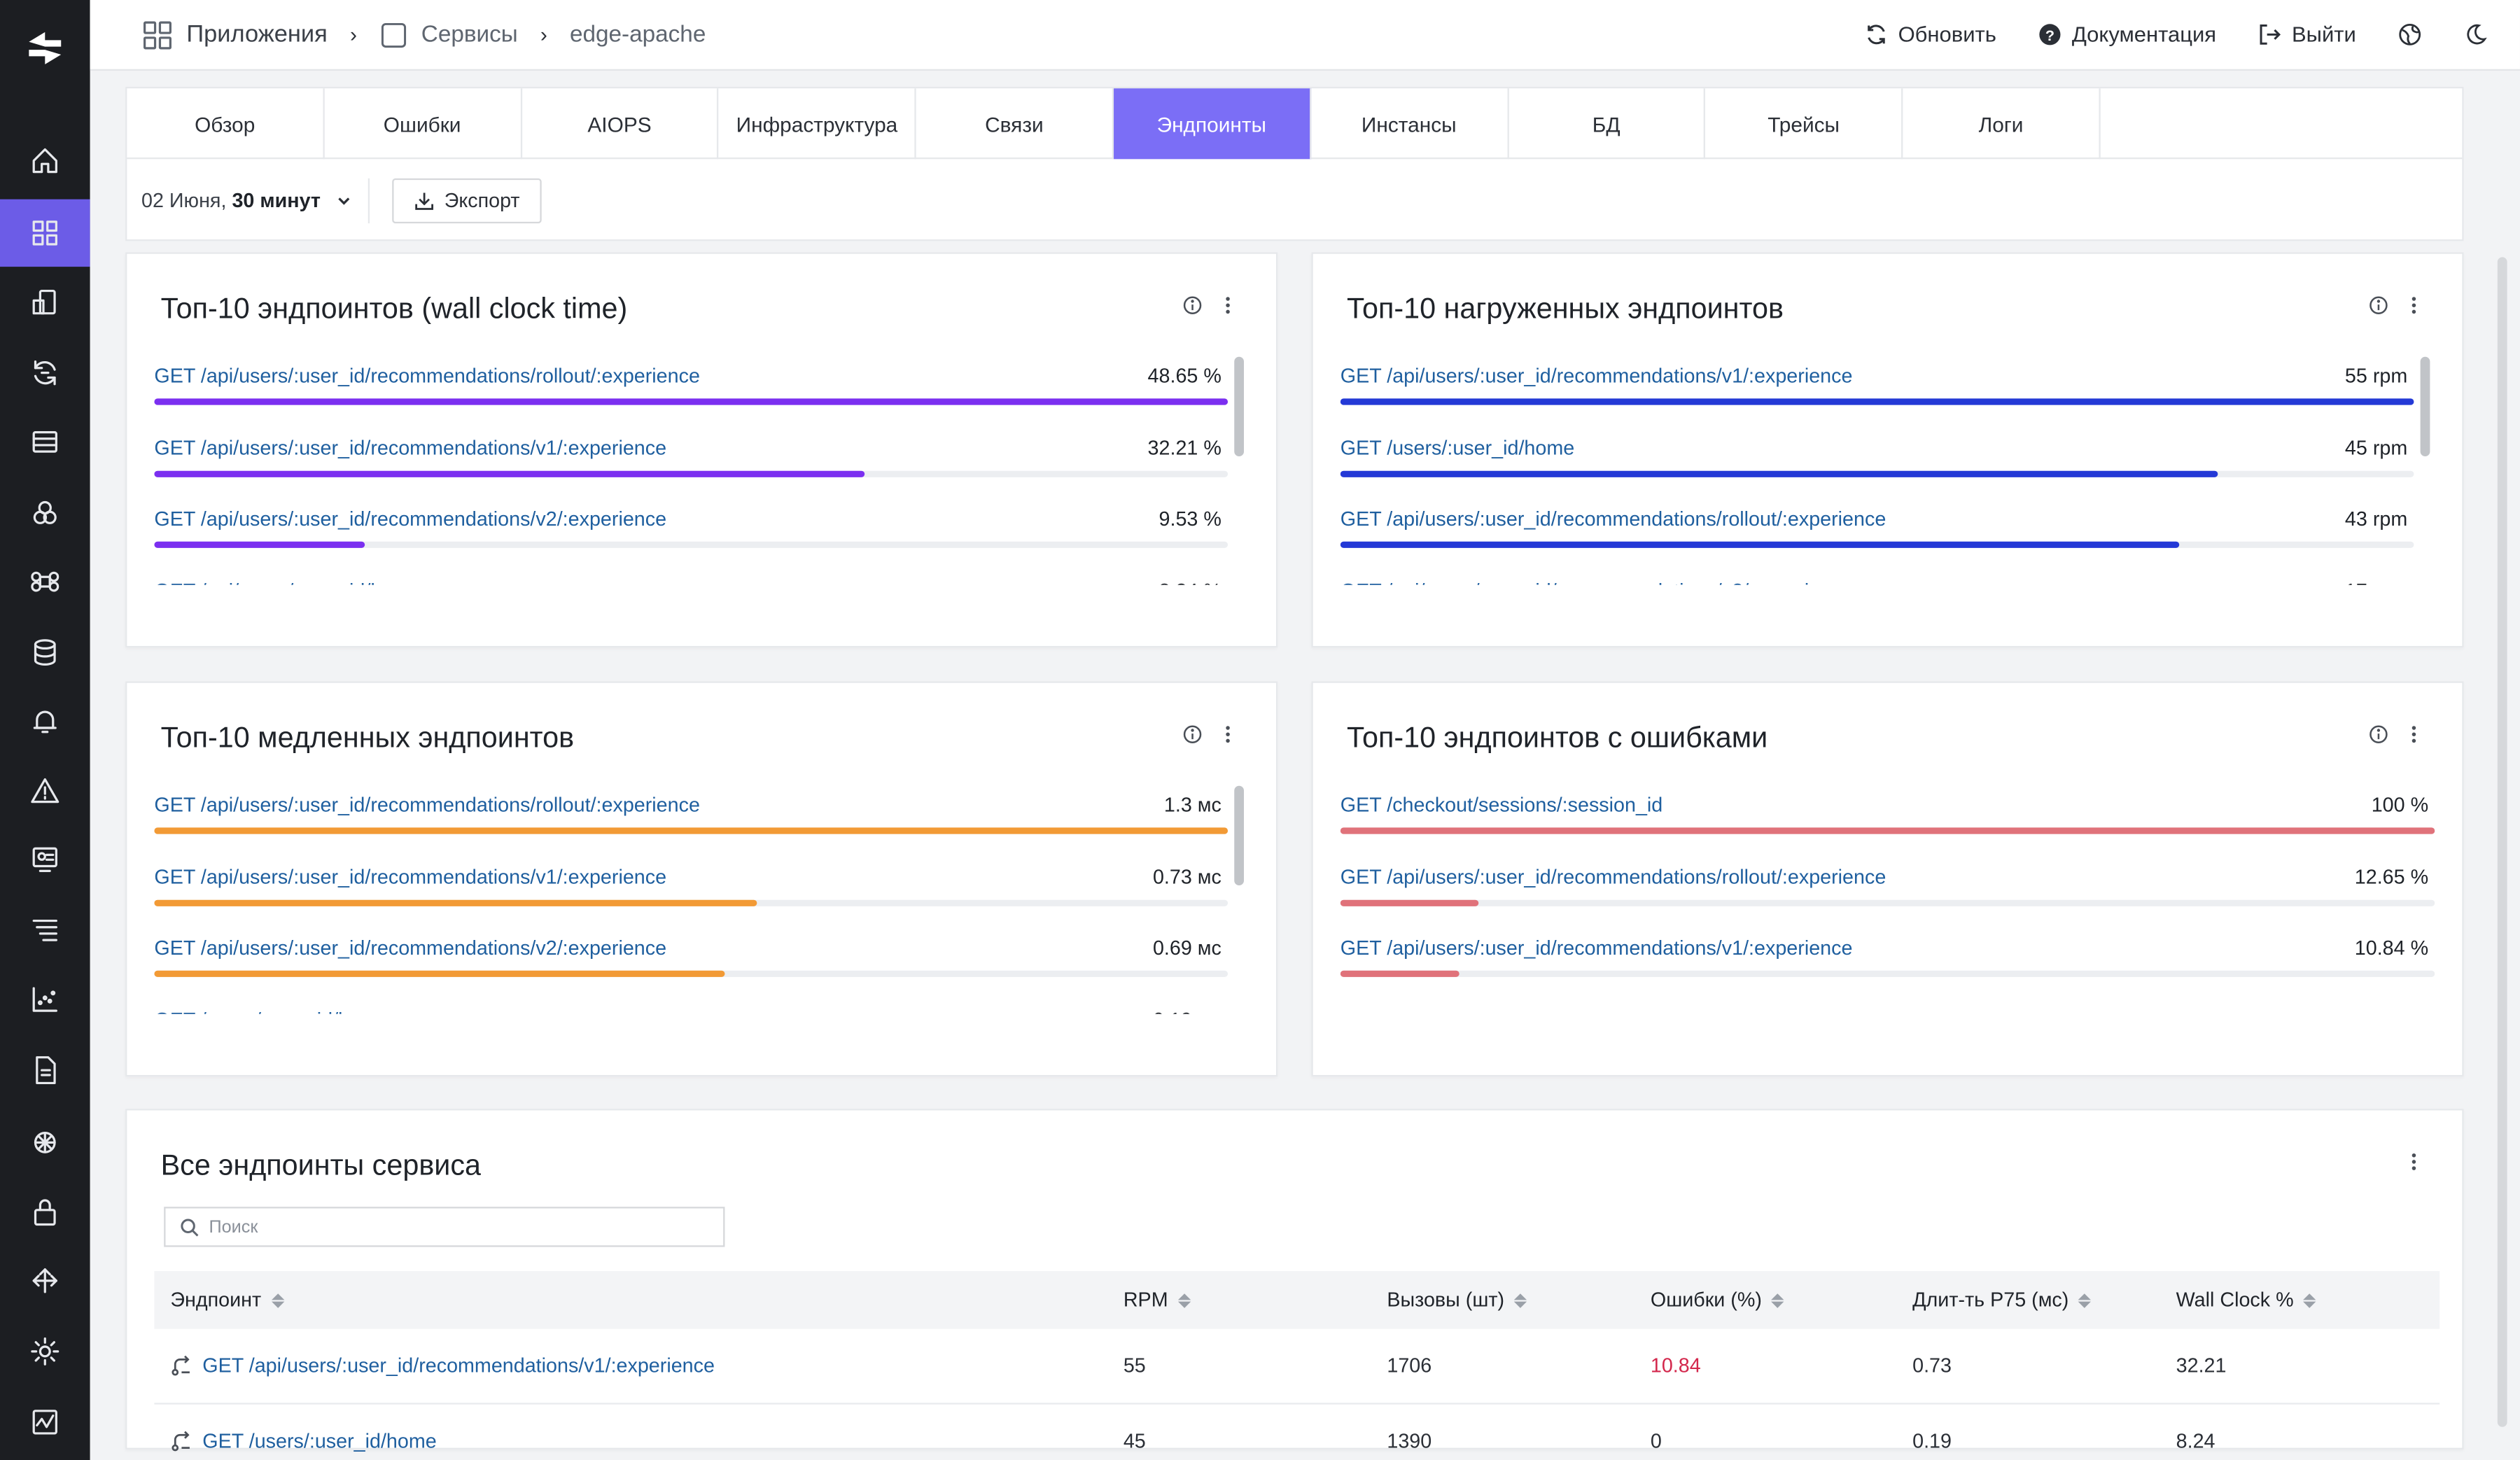 This screenshot has height=1460, width=2520. I want to click on sidebar-item-sync, so click(45, 373).